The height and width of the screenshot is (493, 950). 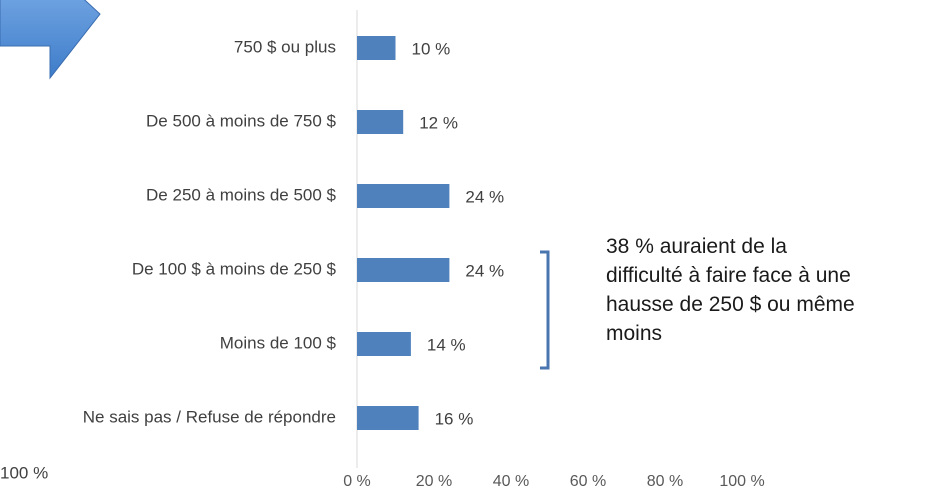 What do you see at coordinates (285, 46) in the screenshot?
I see `category-label: 750 $ ou plus` at bounding box center [285, 46].